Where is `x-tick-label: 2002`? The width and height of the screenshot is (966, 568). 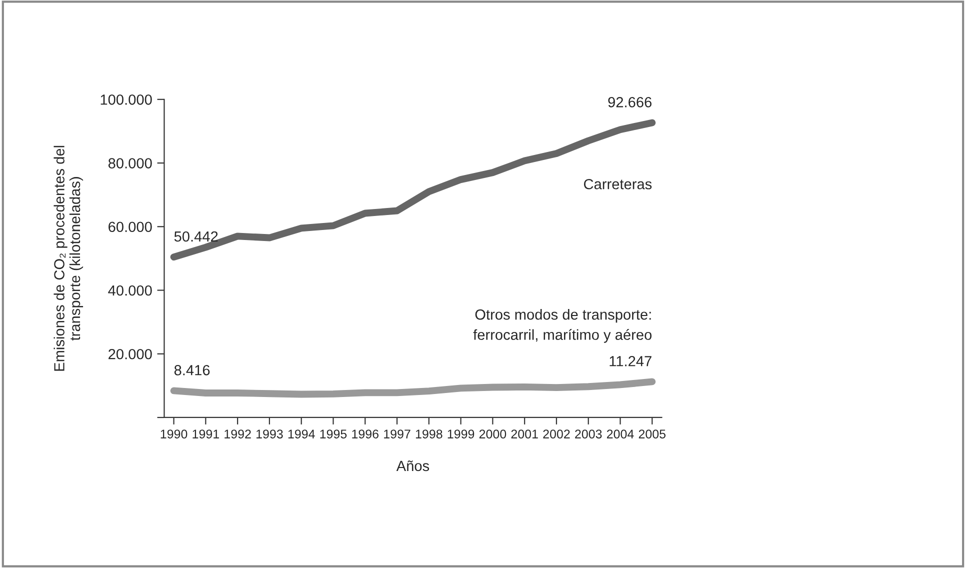
x-tick-label: 2002 is located at coordinates (556, 434).